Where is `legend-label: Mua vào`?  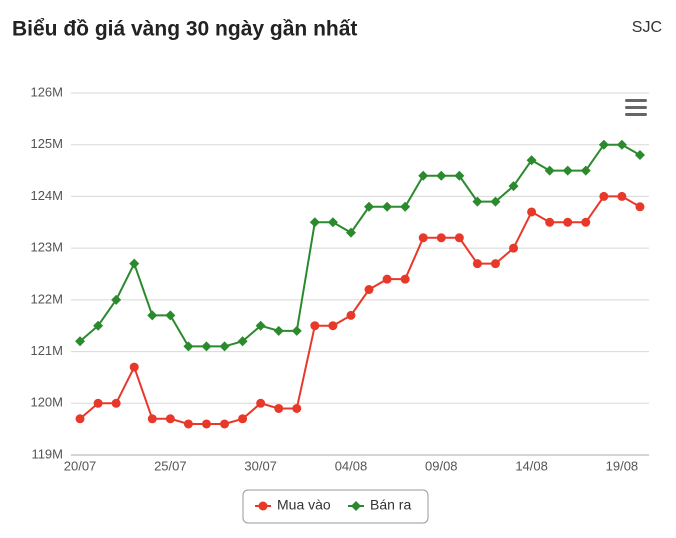
legend-label: Mua vào is located at coordinates (304, 505).